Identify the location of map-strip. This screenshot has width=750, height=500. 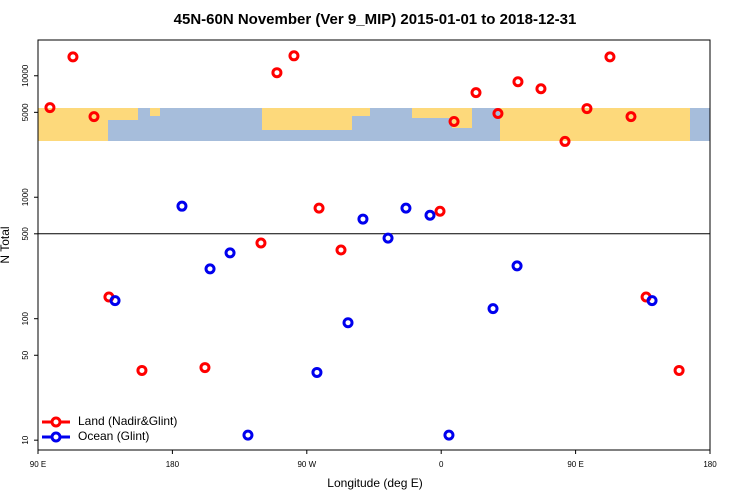
(374, 124).